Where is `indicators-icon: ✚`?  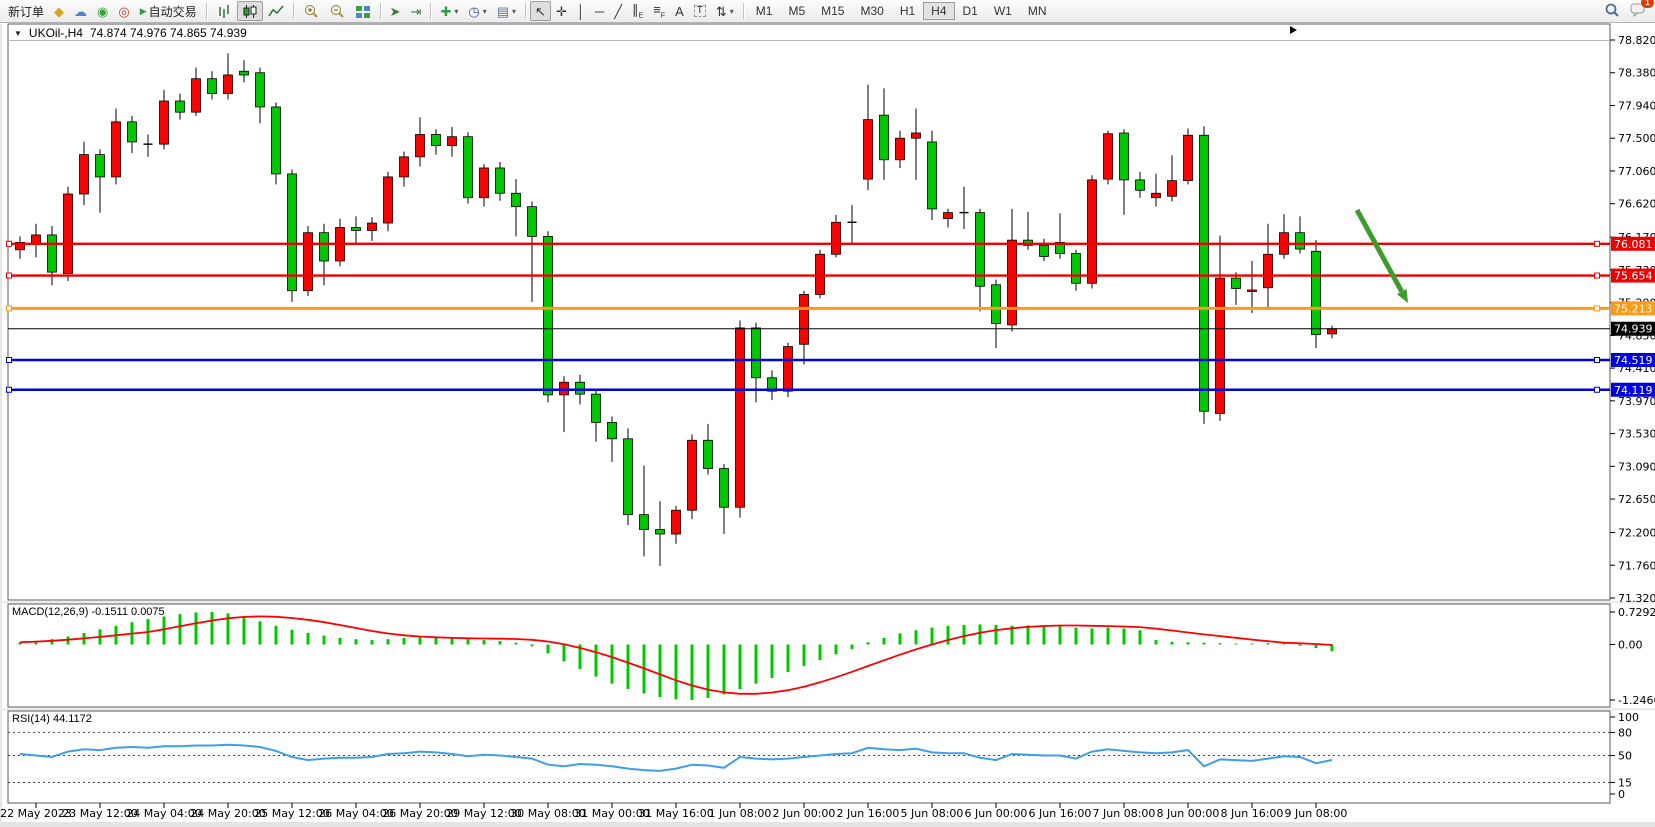
indicators-icon: ✚ is located at coordinates (446, 11).